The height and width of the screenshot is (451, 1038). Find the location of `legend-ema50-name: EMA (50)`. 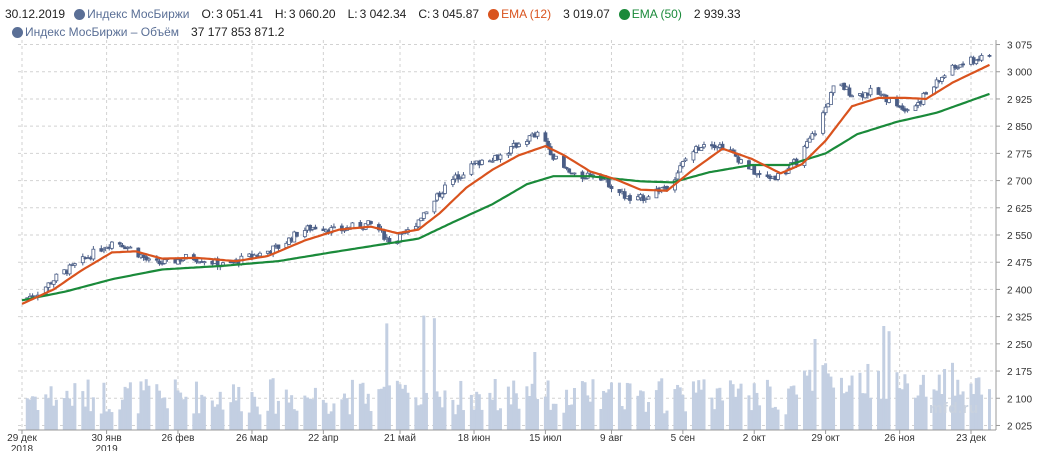

legend-ema50-name: EMA (50) is located at coordinates (656, 14).